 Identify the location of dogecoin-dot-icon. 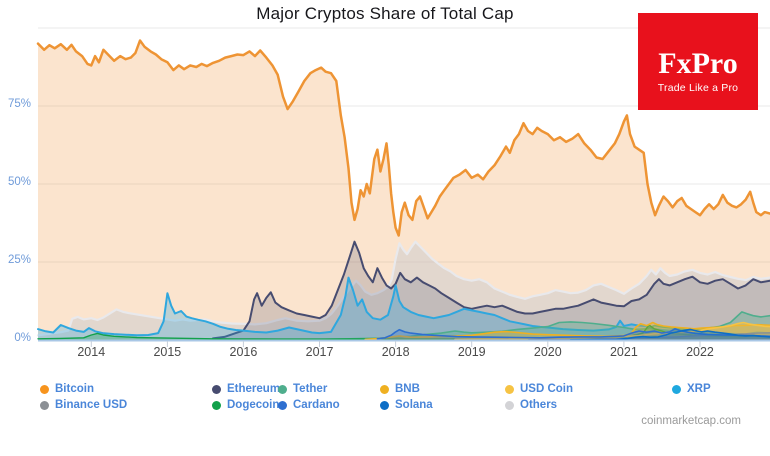
(216, 405).